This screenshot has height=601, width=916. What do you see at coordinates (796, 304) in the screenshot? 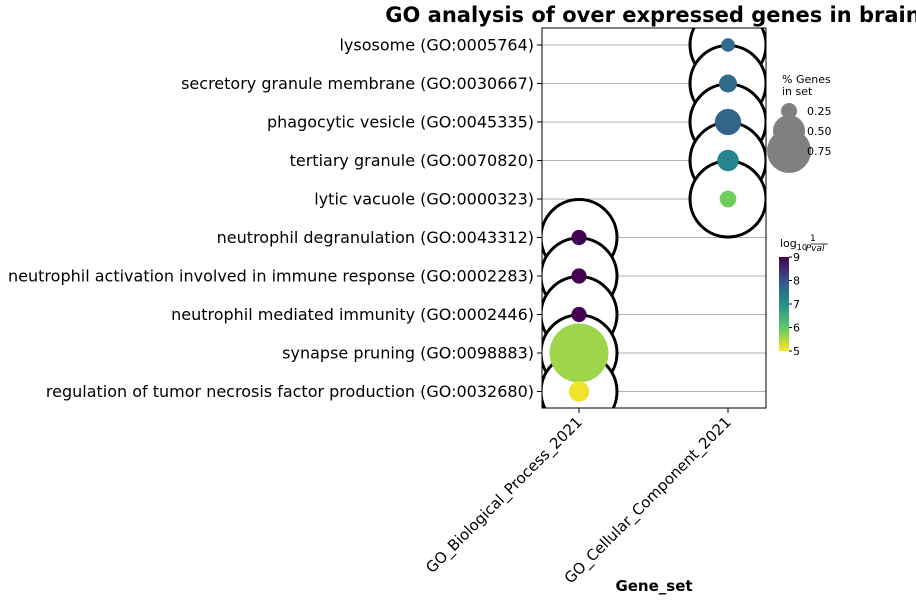
I see `colorbar-tick-label-7: 7` at bounding box center [796, 304].